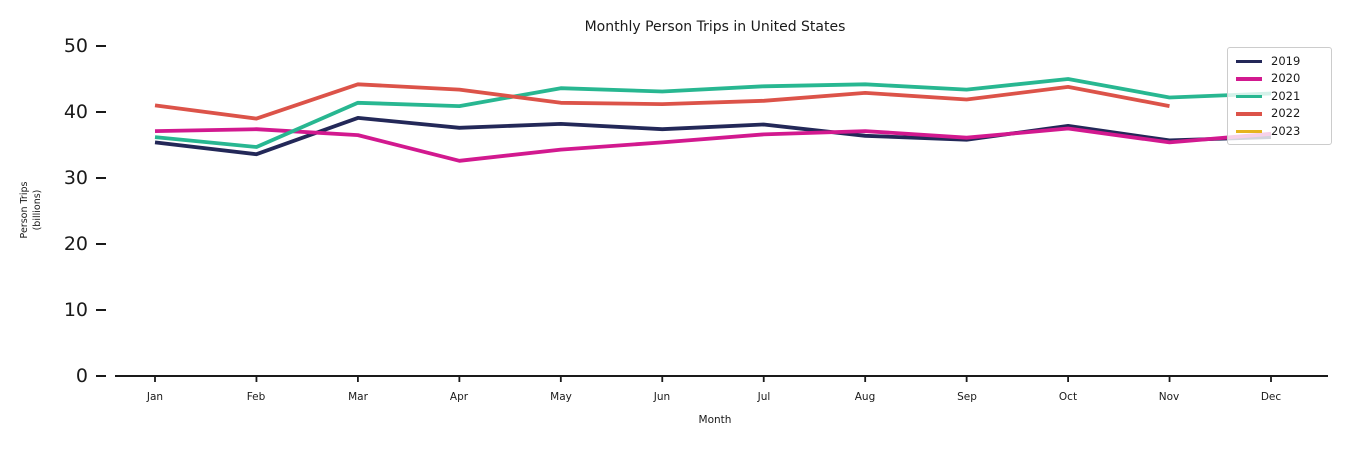 The height and width of the screenshot is (450, 1350). Describe the element at coordinates (154, 397) in the screenshot. I see `x-tick-label: Jan` at that location.